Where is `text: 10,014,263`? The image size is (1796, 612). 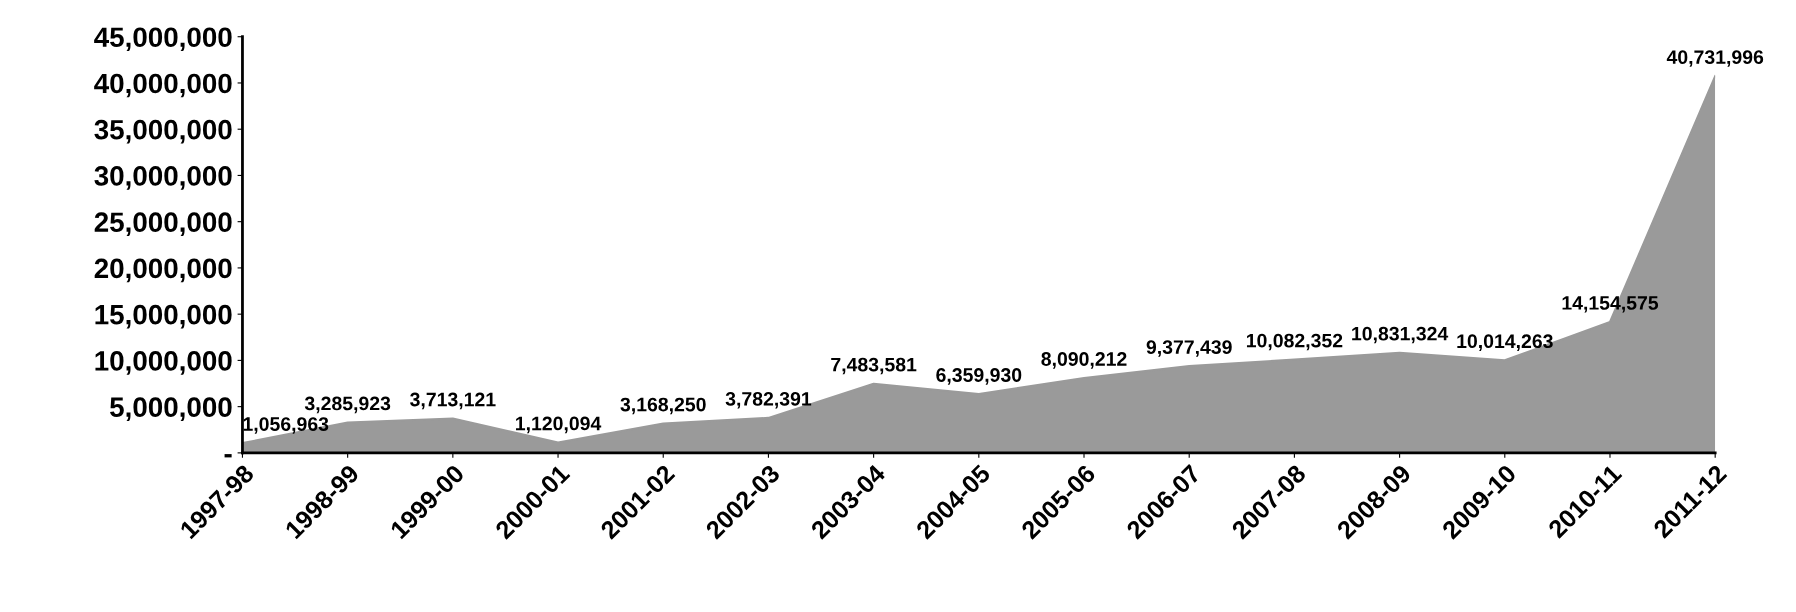 text: 10,014,263 is located at coordinates (1505, 342).